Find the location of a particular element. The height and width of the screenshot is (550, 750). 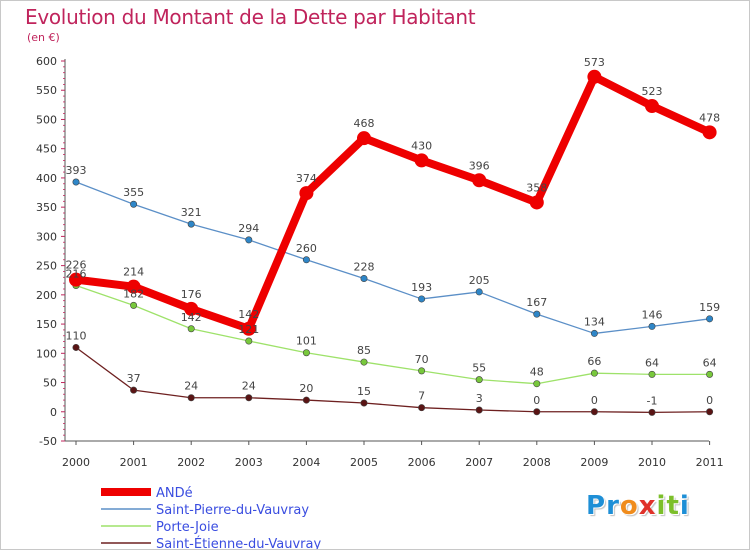

data-label: 214 is located at coordinates (133, 272).